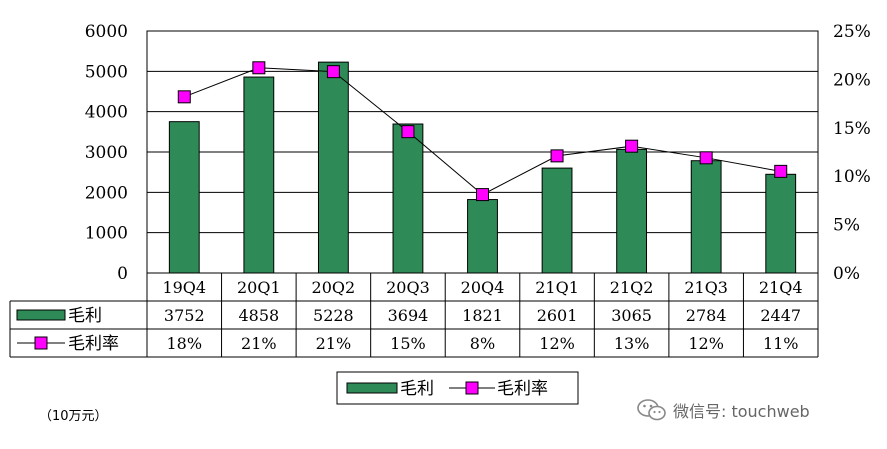 This screenshot has width=887, height=449. Describe the element at coordinates (106, 193) in the screenshot. I see `left-tick-label: 2000` at that location.